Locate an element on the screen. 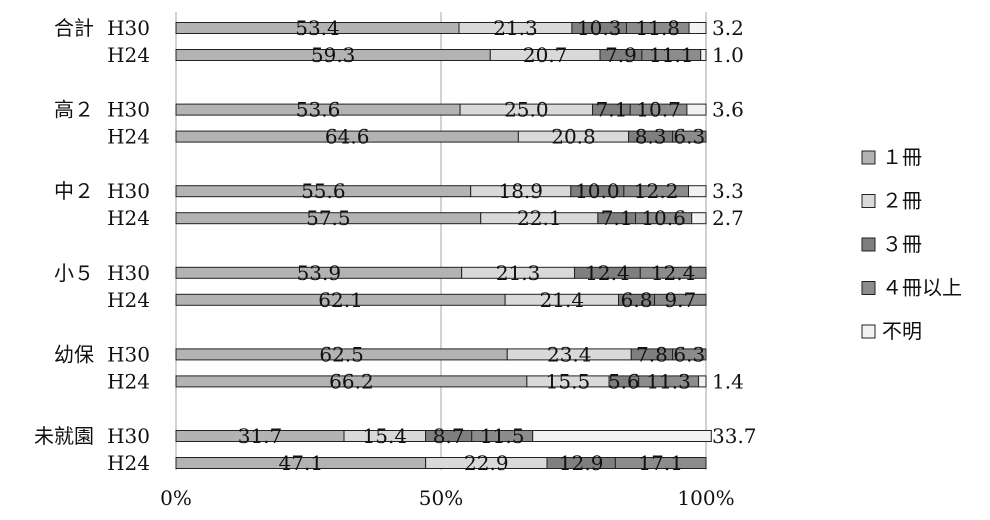 The width and height of the screenshot is (990, 520). data-label: 7.9 is located at coordinates (621, 55).